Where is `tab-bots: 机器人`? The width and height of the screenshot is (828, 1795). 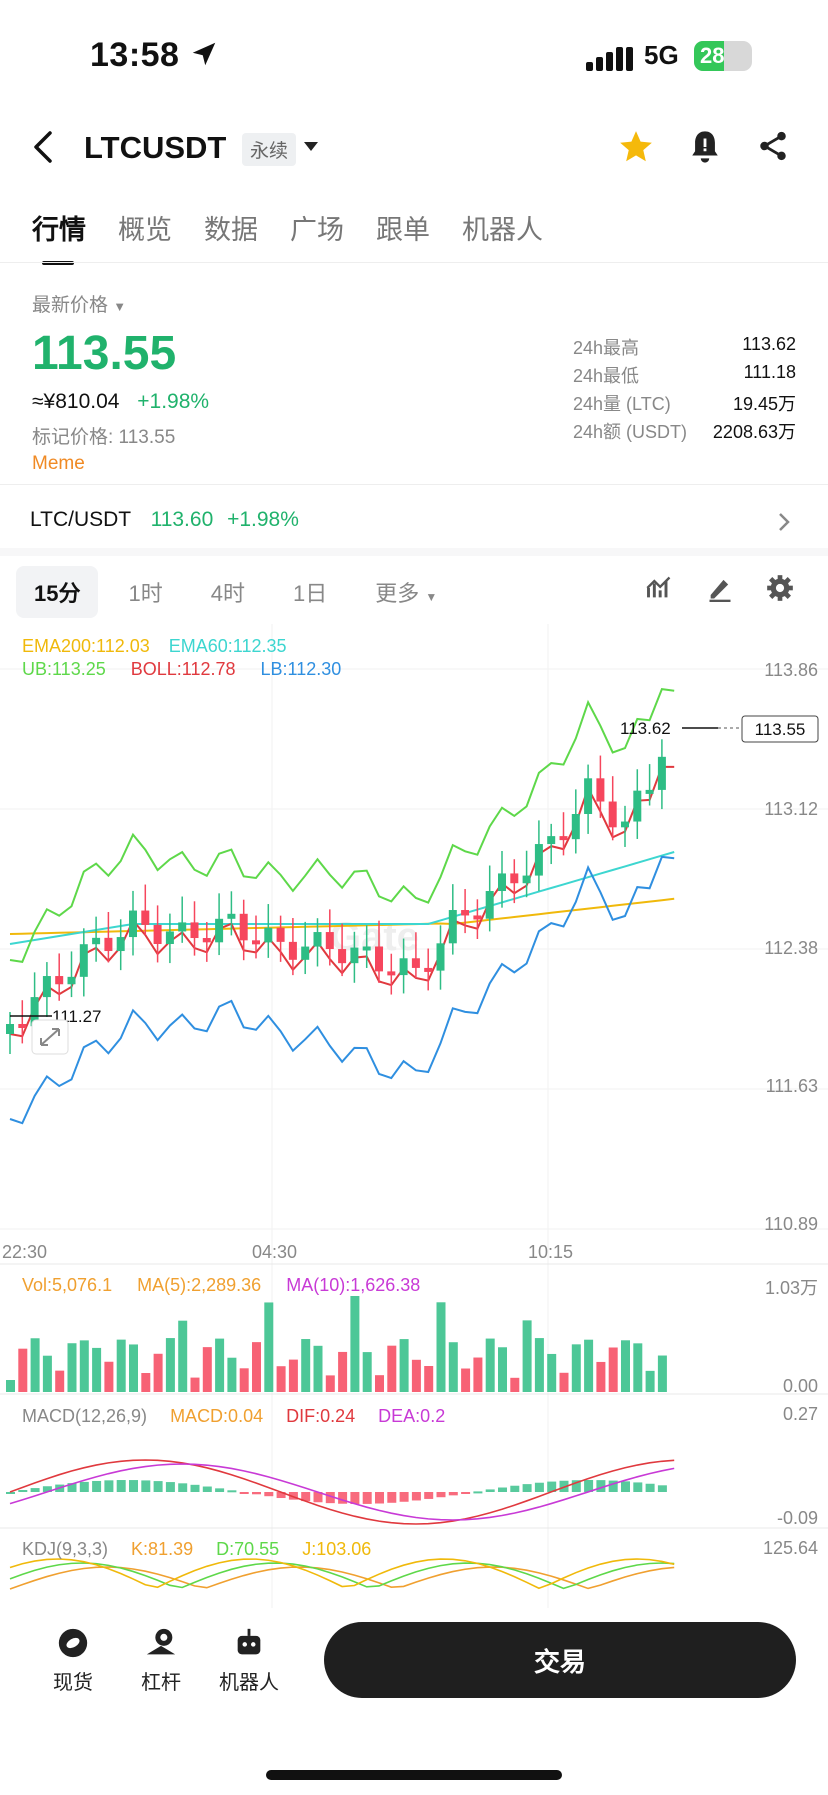 tab-bots: 机器人 is located at coordinates (502, 230).